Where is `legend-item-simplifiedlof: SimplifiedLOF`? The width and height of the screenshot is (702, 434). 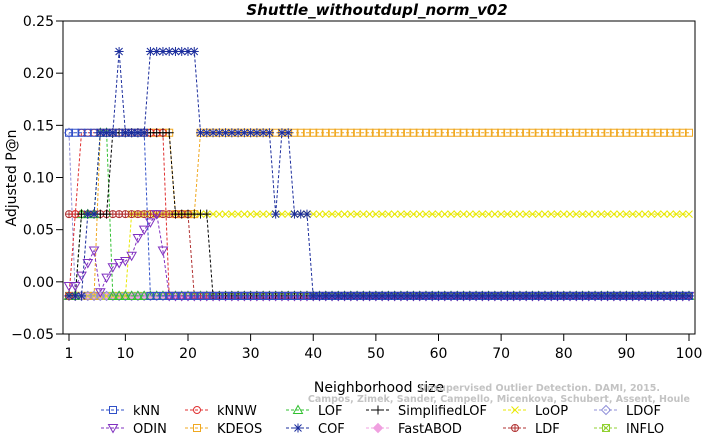
legend-item-simplifiedlof: SimplifiedLOF is located at coordinates (426, 411).